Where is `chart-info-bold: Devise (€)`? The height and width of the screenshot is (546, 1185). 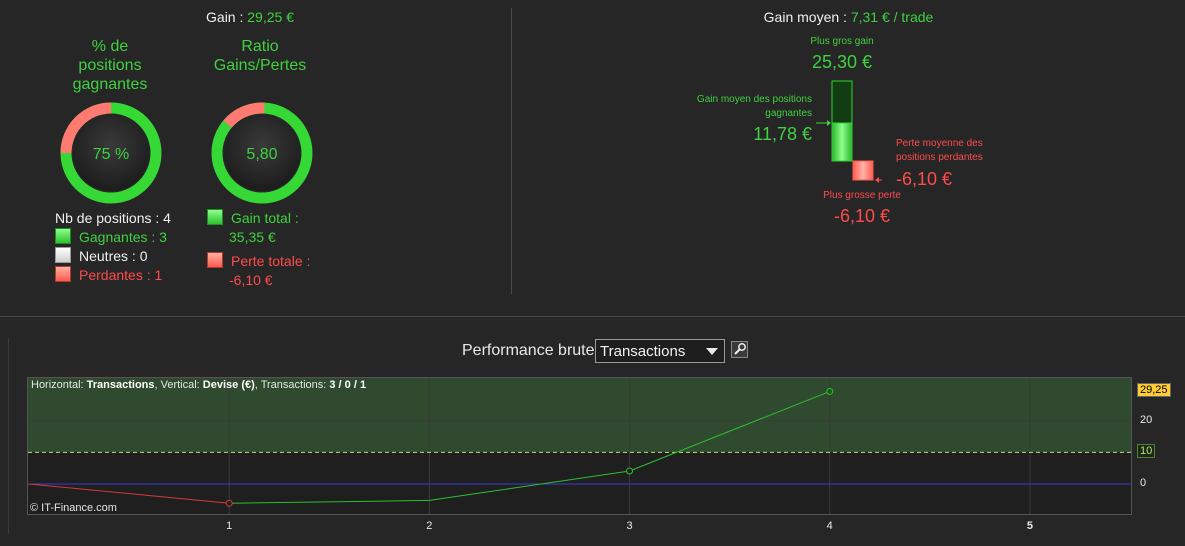
chart-info-bold: Devise (€) is located at coordinates (228, 385).